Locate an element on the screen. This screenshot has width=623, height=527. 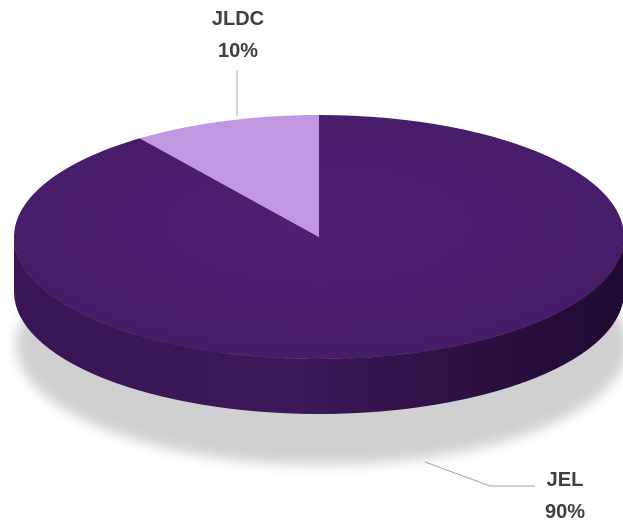
data-label-jldc-percent: 10% is located at coordinates (238, 51).